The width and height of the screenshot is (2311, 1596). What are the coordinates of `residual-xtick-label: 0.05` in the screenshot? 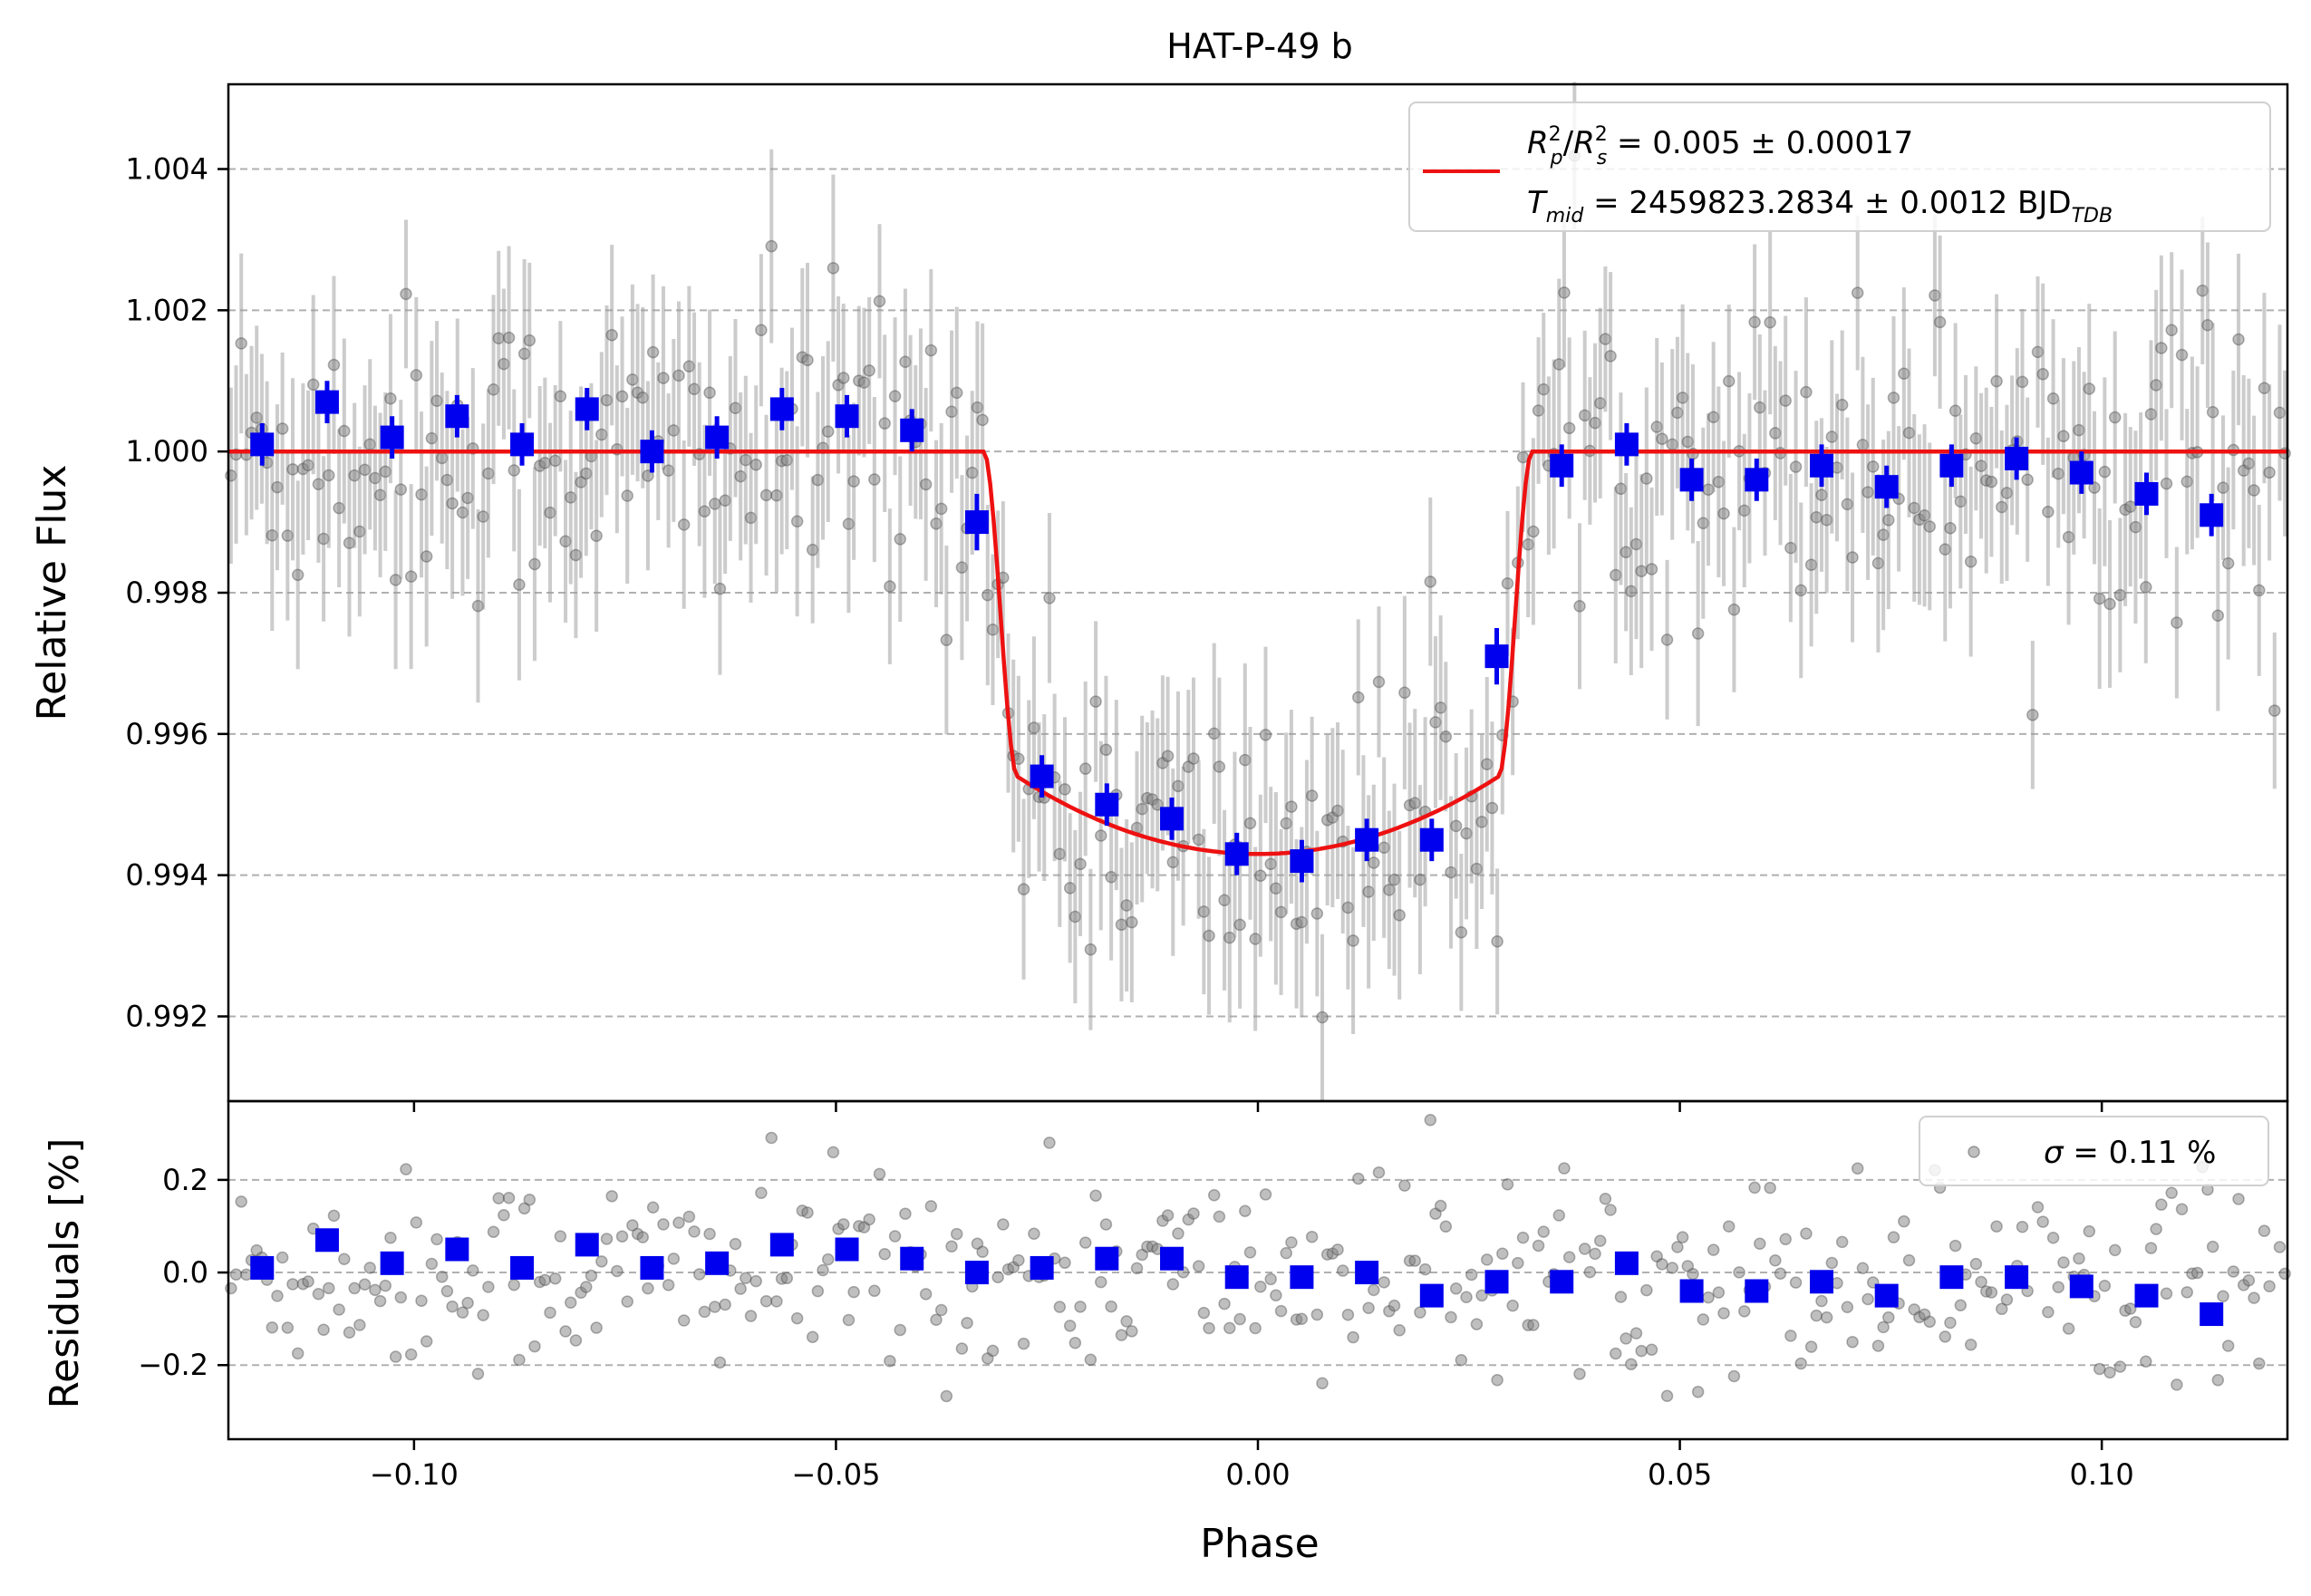 It's located at (1680, 1474).